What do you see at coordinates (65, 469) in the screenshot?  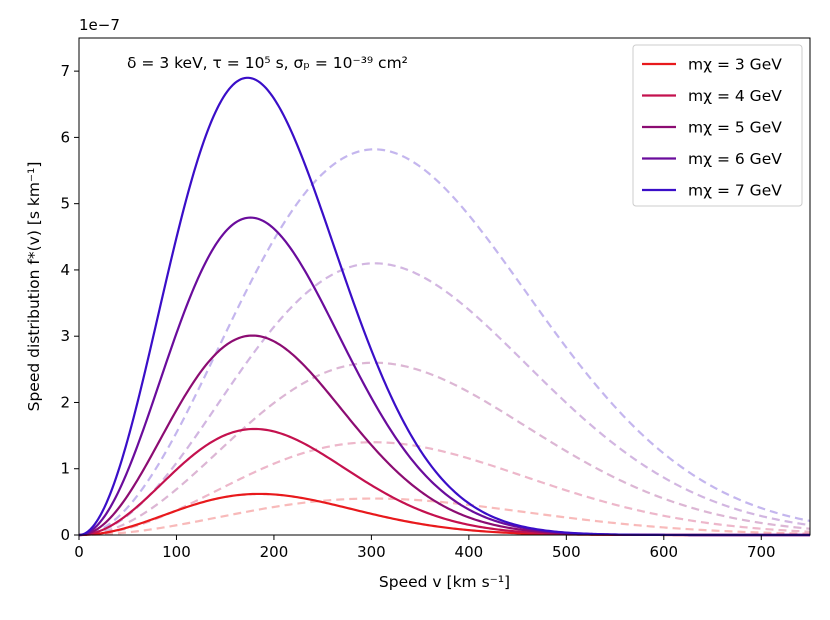 I see `y-tick-label: 1` at bounding box center [65, 469].